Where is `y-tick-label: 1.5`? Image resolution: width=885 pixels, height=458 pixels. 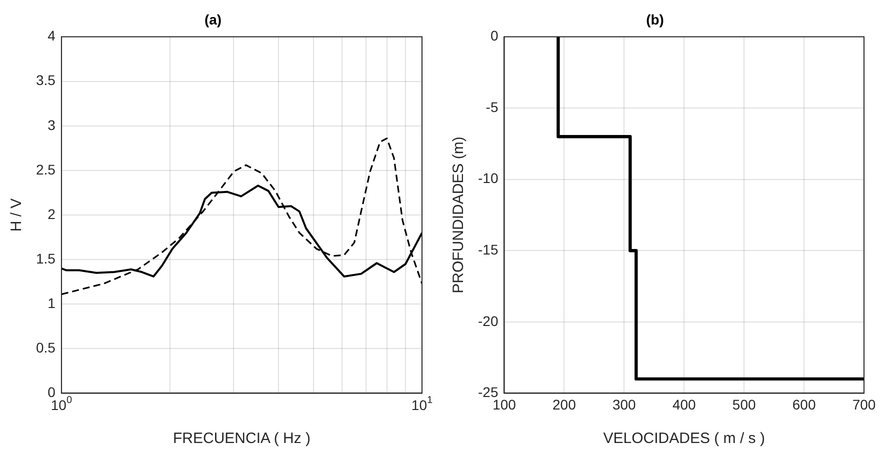 y-tick-label: 1.5 is located at coordinates (46, 258).